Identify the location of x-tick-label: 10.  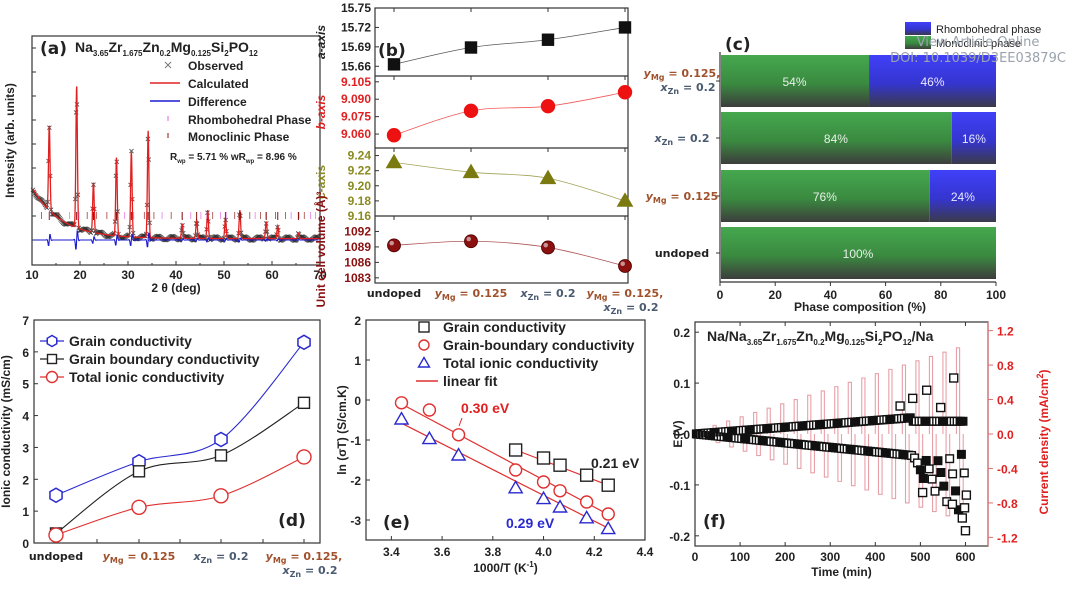
(32, 275).